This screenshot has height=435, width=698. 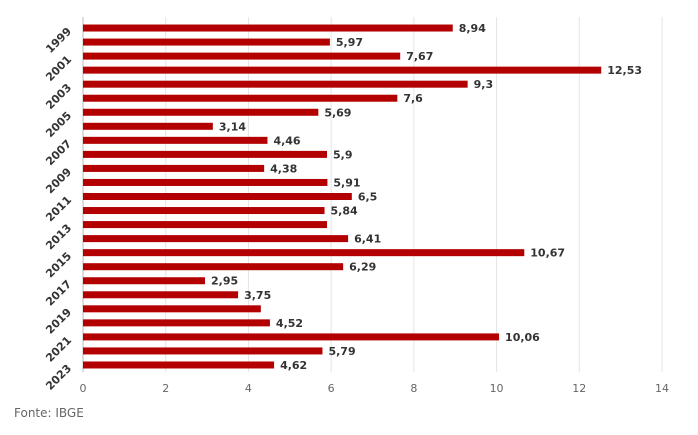 What do you see at coordinates (268, 28) in the screenshot?
I see `bar-1999` at bounding box center [268, 28].